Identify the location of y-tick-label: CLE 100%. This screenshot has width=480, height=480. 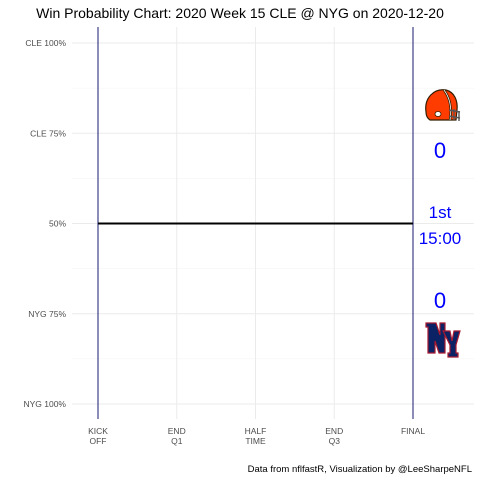
(45, 43).